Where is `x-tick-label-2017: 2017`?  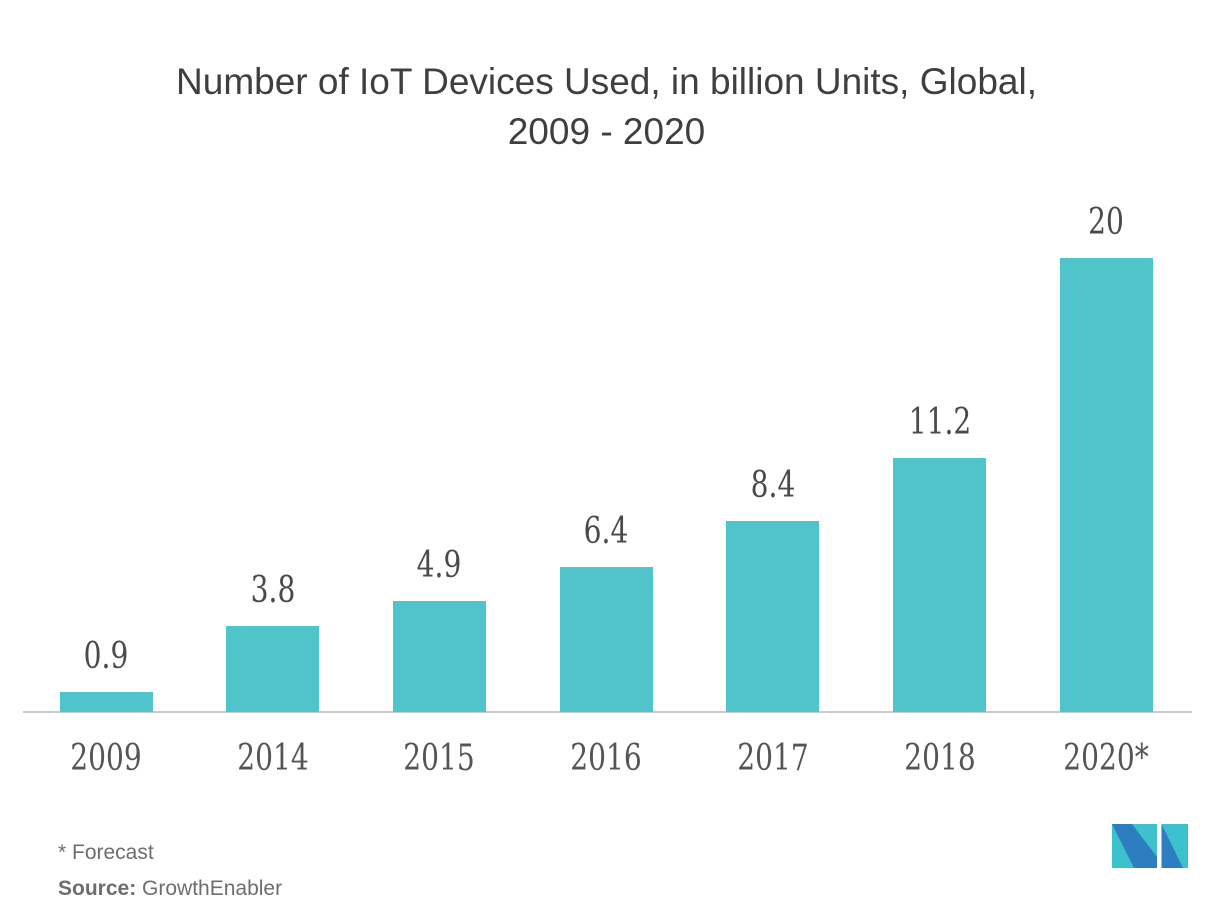
x-tick-label-2017: 2017 is located at coordinates (773, 758).